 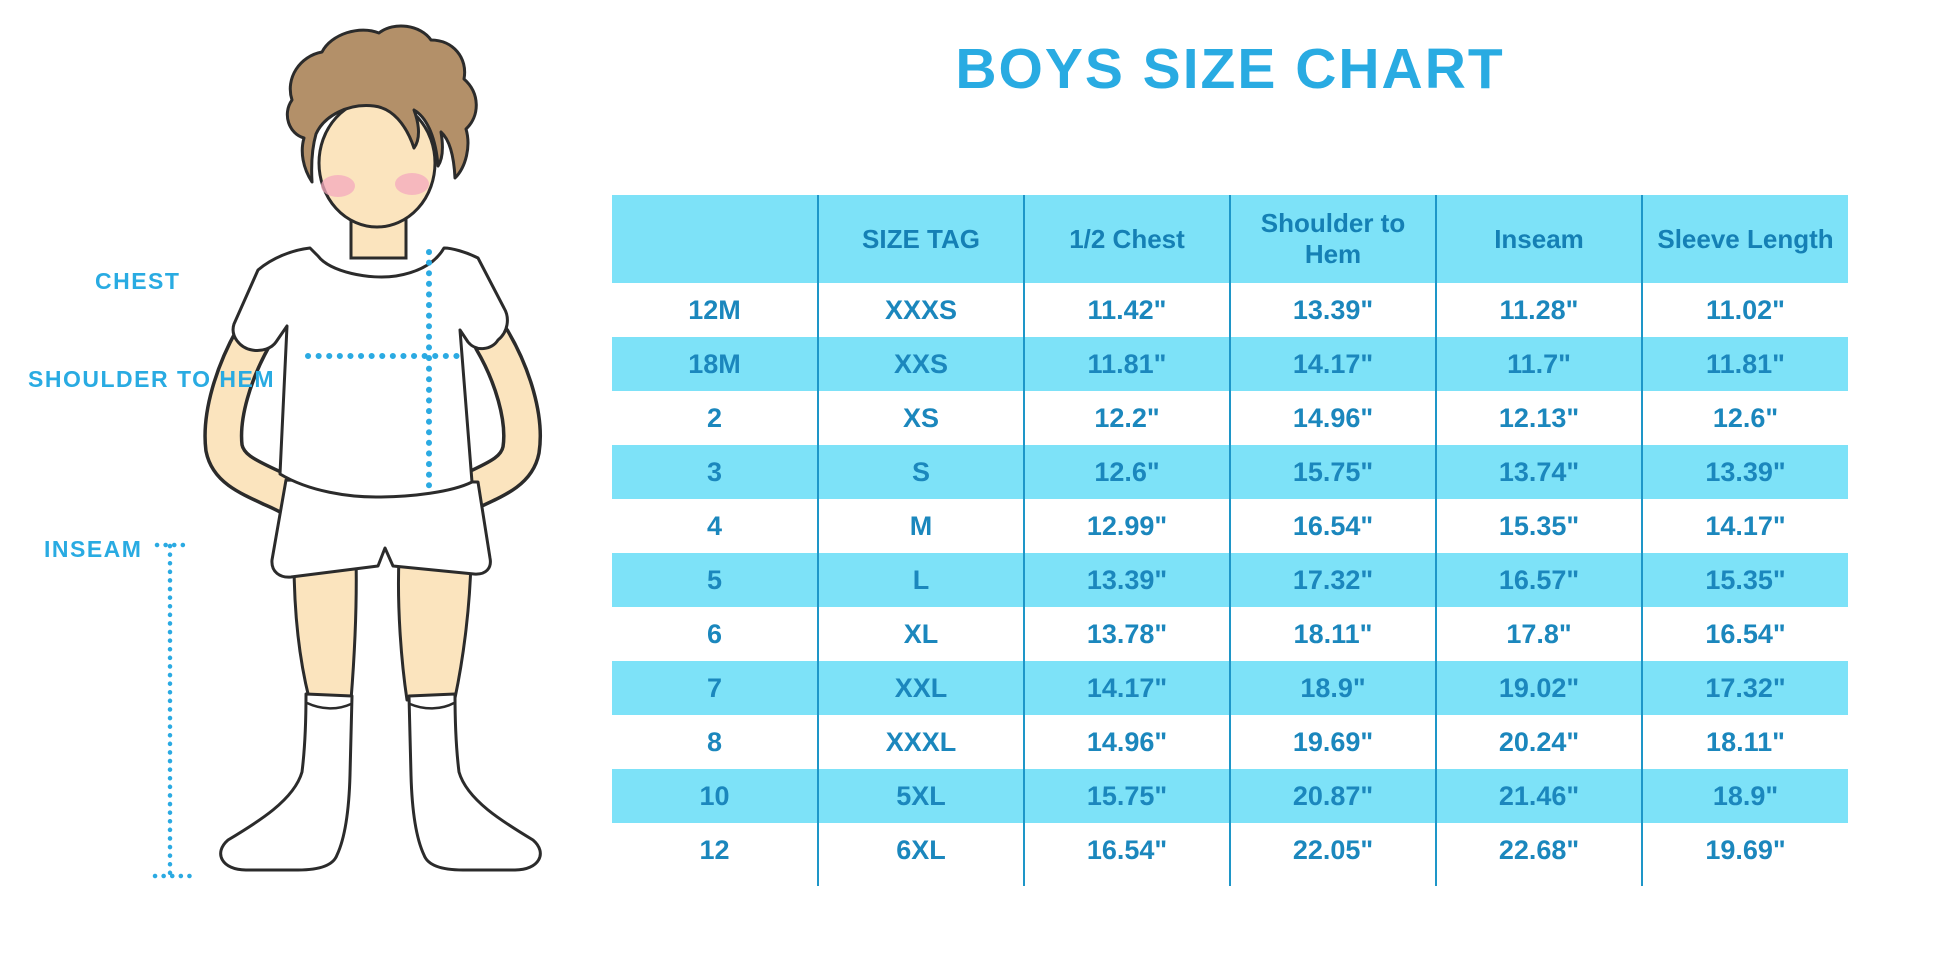 I want to click on measurement-cell: 12.2", so click(x=1127, y=418).